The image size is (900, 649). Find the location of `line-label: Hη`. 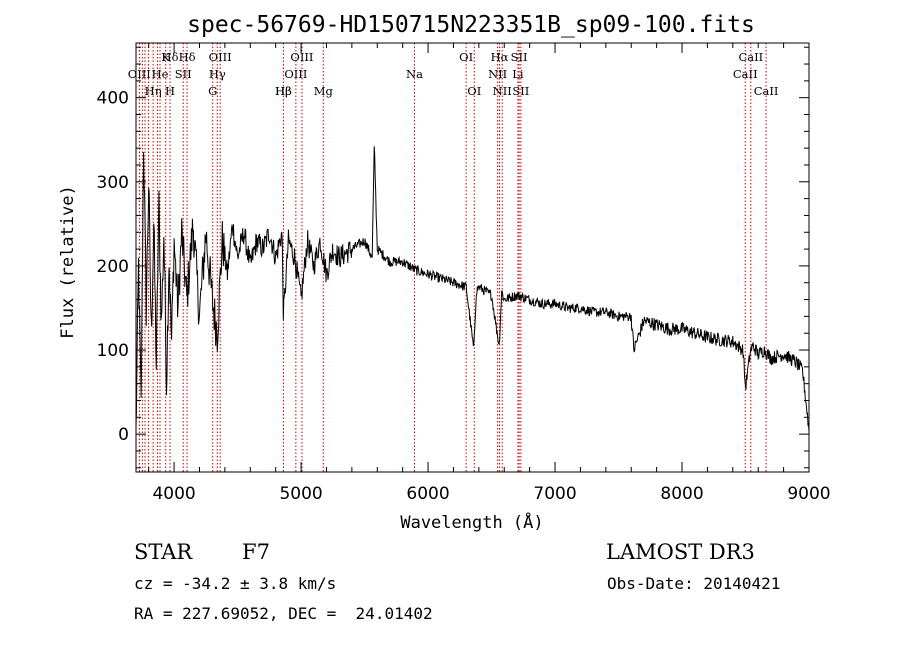

line-label: Hη is located at coordinates (153, 91).